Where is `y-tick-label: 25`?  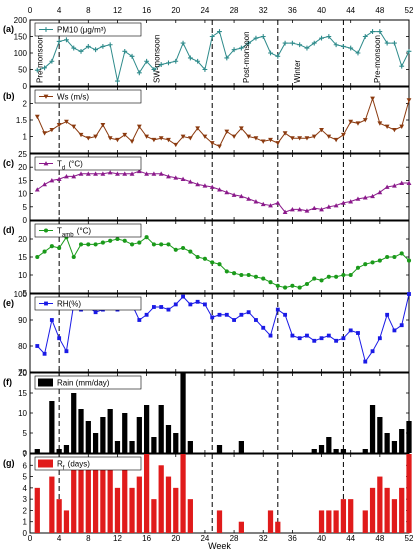
y-tick-label: 25 is located at coordinates (22, 154).